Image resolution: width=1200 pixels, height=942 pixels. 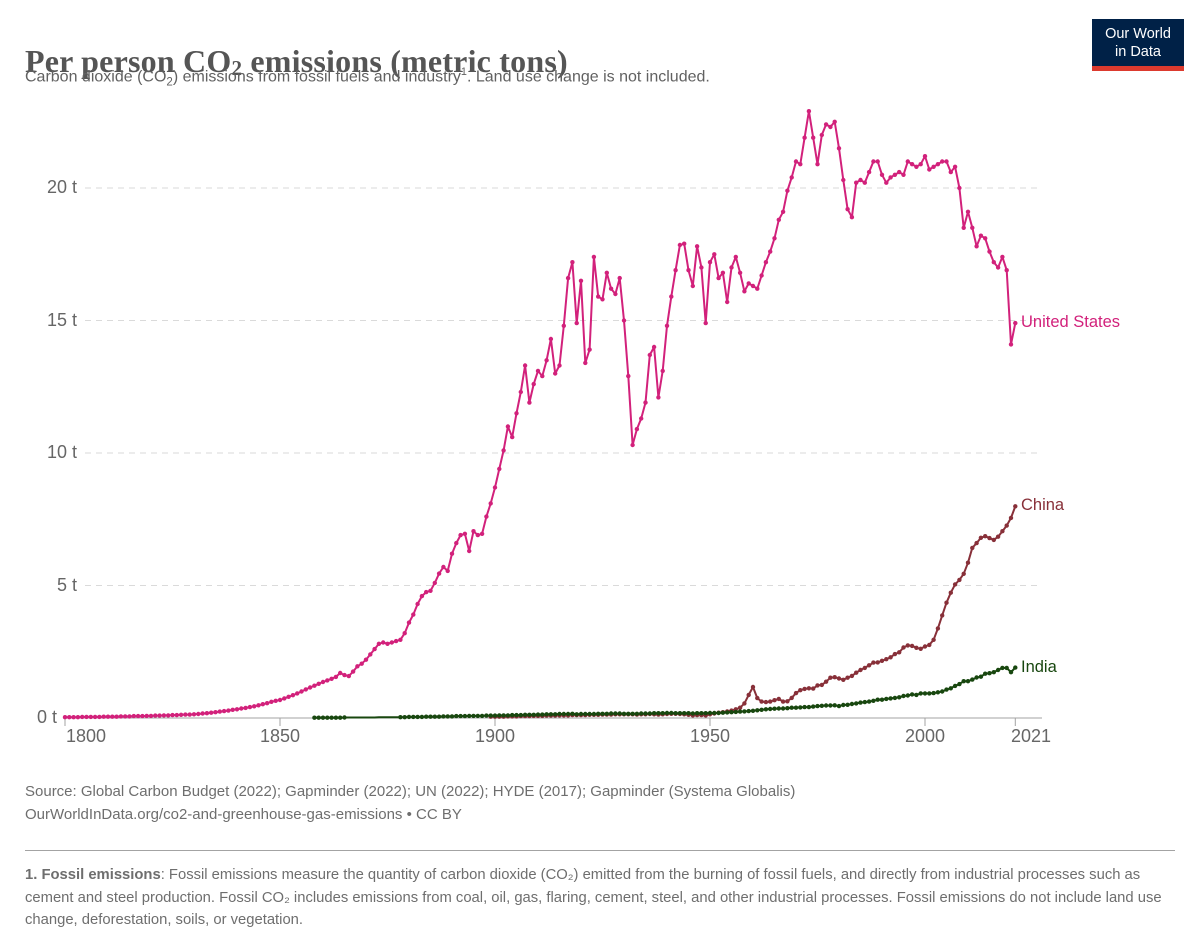 What do you see at coordinates (665, 692) in the screenshot?
I see `series-line` at bounding box center [665, 692].